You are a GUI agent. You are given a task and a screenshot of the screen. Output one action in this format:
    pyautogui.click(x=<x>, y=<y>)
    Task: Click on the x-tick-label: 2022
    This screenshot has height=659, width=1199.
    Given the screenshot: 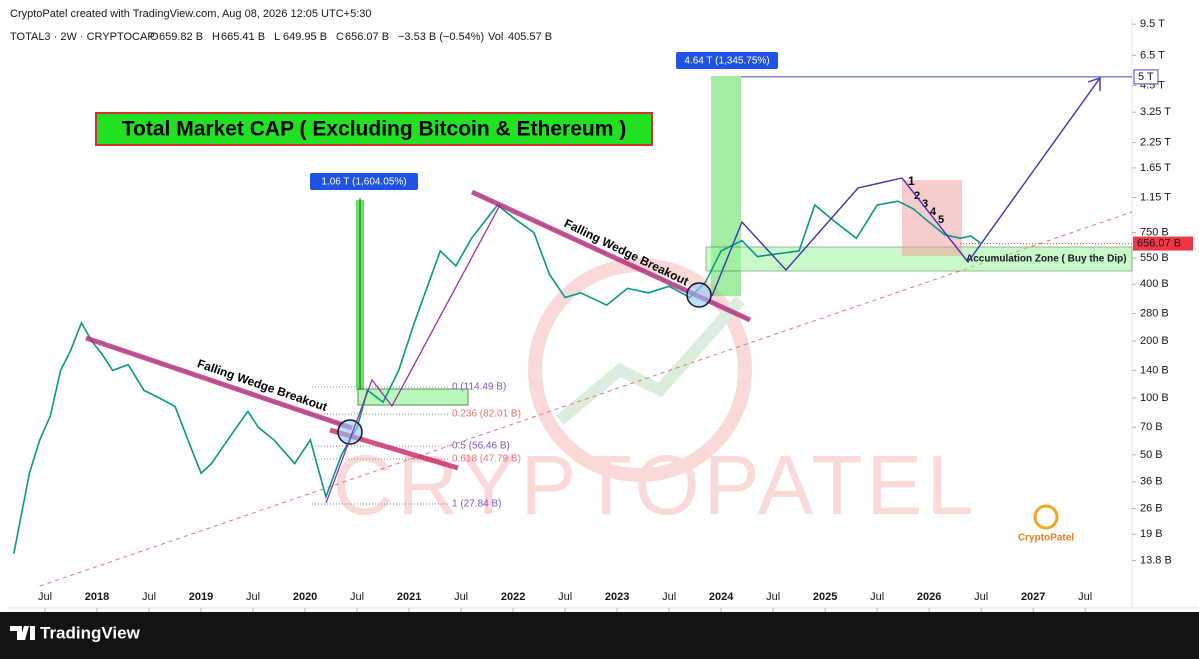 What is the action you would take?
    pyautogui.click(x=513, y=597)
    